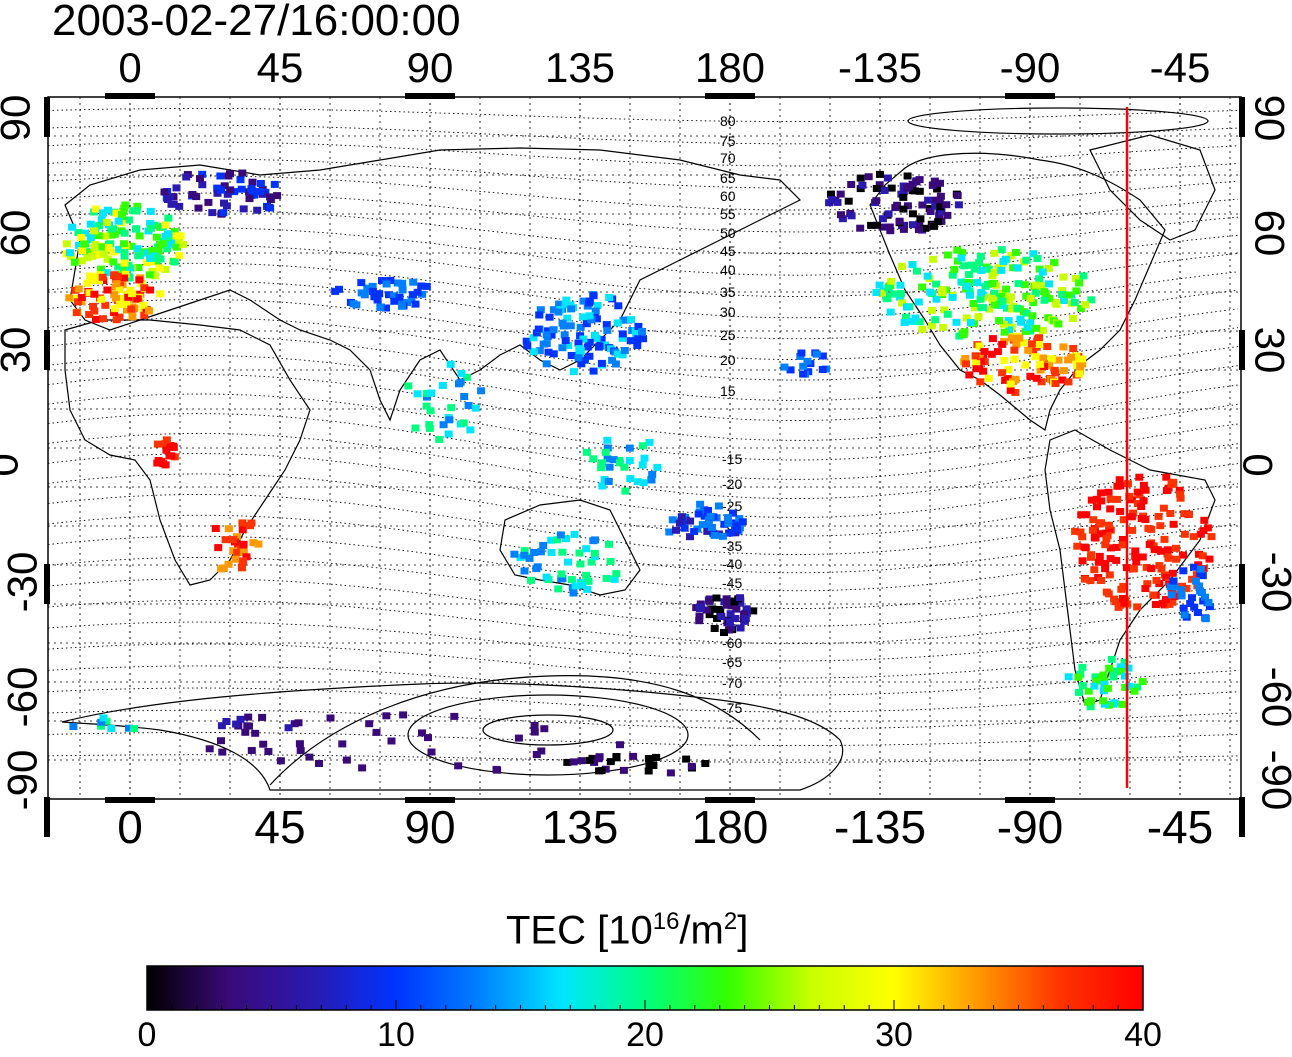 The width and height of the screenshot is (1292, 1057). Describe the element at coordinates (1269, 118) in the screenshot. I see `right-latitude-tick: 90` at that location.